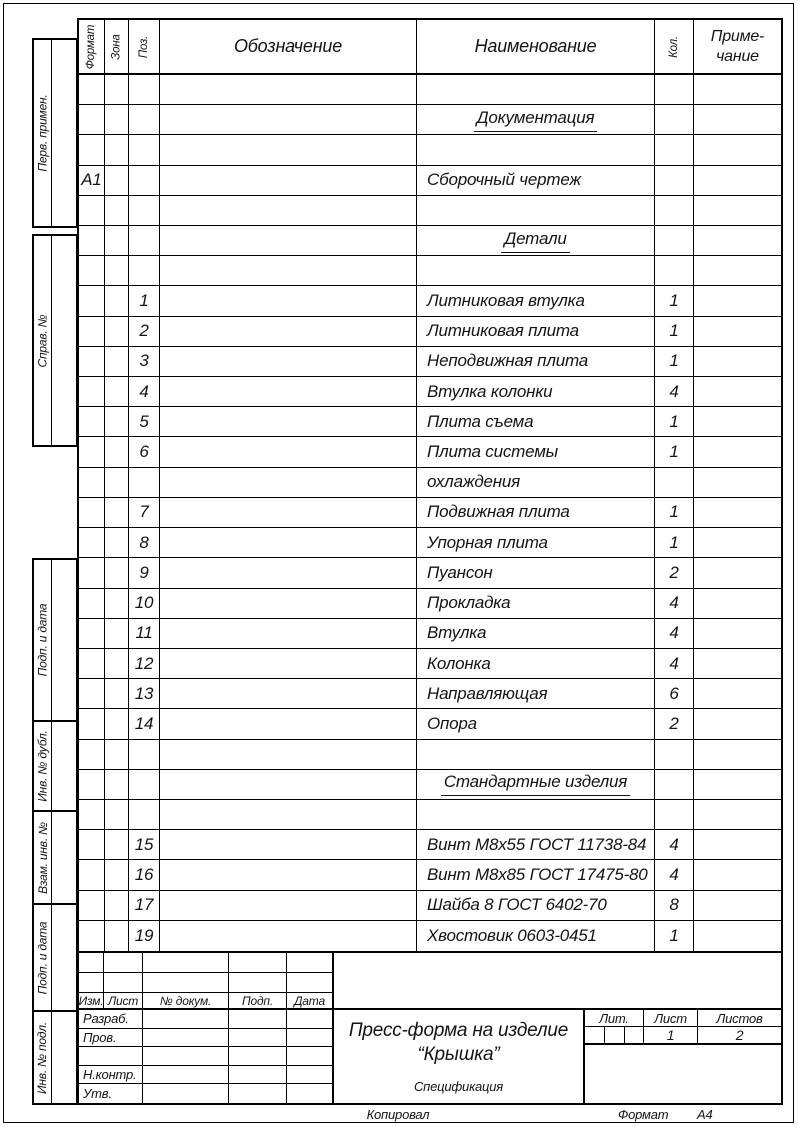 The image size is (798, 1127). What do you see at coordinates (536, 845) in the screenshot?
I see `row-25-name: Винт М8х55 ГОСТ 11738-84` at bounding box center [536, 845].